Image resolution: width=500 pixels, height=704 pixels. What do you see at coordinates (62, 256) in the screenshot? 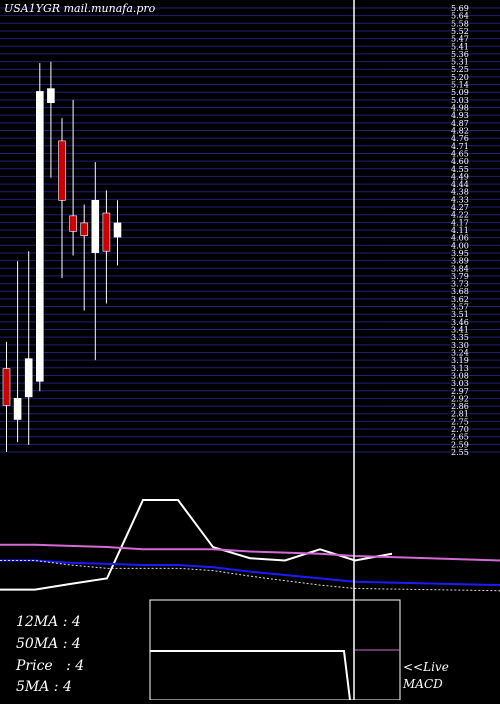
I see `candles` at bounding box center [62, 256].